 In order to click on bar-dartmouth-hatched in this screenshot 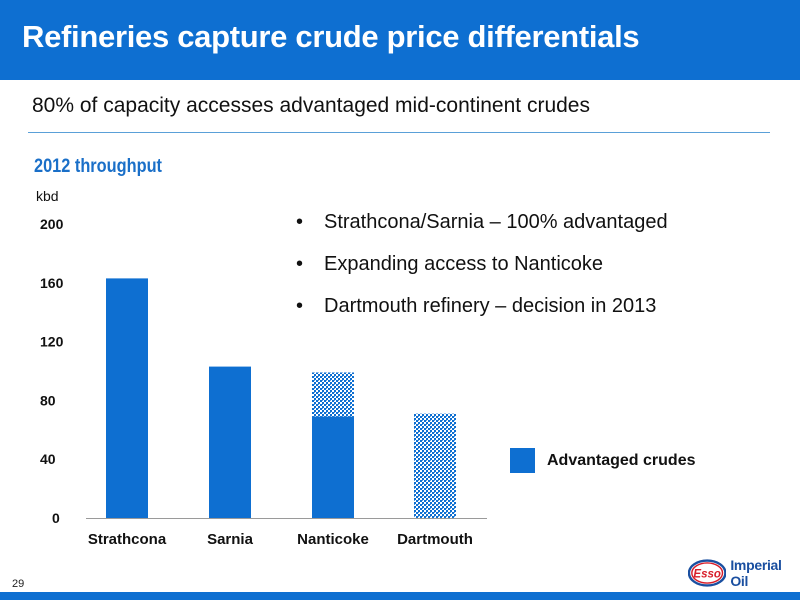, I will do `click(435, 465)`.